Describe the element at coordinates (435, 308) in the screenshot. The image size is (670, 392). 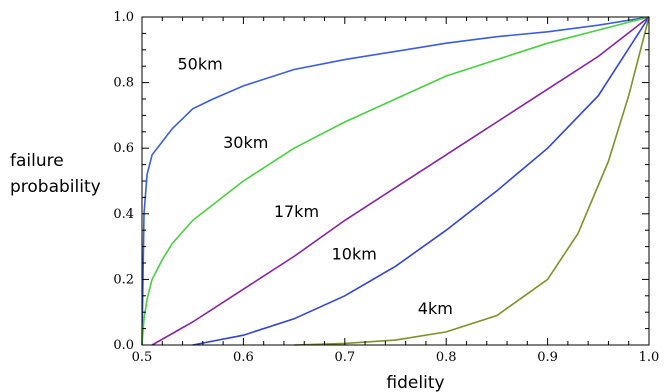
I see `series-label-4km: 4km` at that location.